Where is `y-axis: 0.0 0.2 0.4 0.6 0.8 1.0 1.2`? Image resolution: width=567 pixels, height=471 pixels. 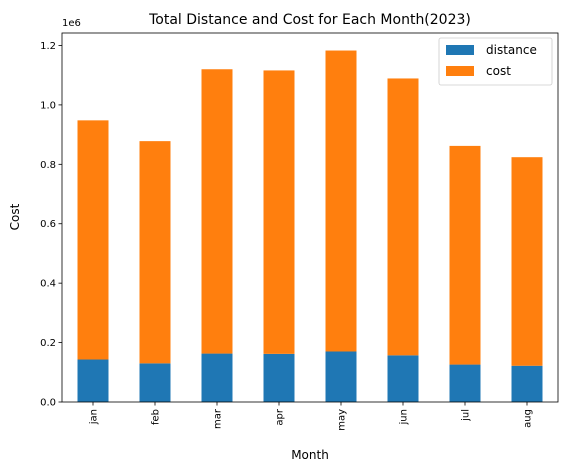
y-axis: 0.0 0.2 0.4 0.6 0.8 1.0 1.2 is located at coordinates (51, 225).